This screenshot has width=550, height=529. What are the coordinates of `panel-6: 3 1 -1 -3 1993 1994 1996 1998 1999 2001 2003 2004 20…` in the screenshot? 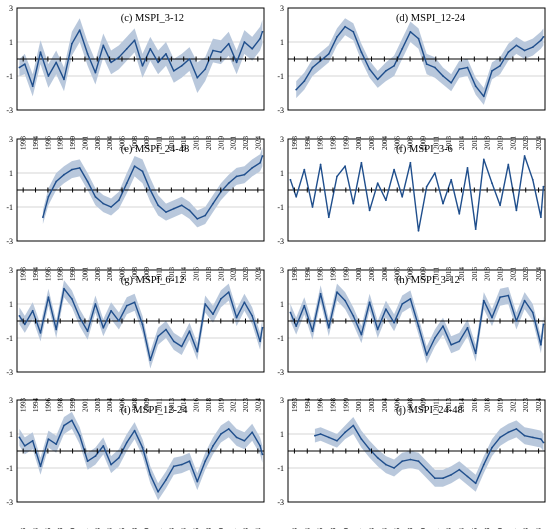 It's located at (135, 462).